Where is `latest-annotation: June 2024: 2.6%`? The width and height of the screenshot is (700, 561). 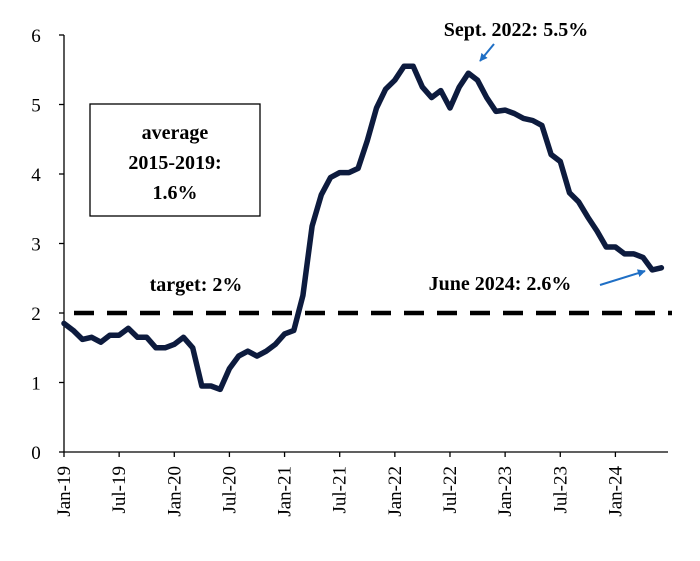 latest-annotation: June 2024: 2.6% is located at coordinates (537, 282).